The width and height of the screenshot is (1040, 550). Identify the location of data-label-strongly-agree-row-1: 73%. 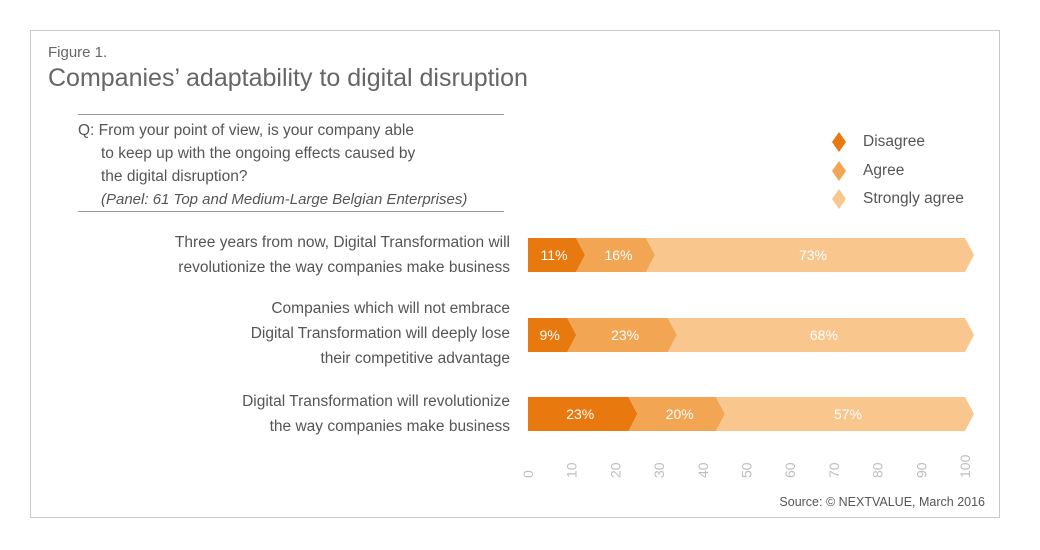
(813, 255).